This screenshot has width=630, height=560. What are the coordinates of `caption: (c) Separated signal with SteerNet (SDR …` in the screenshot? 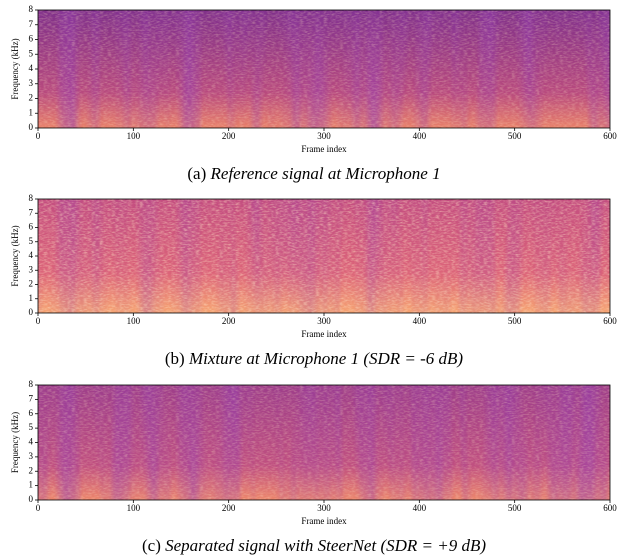 It's located at (314, 545).